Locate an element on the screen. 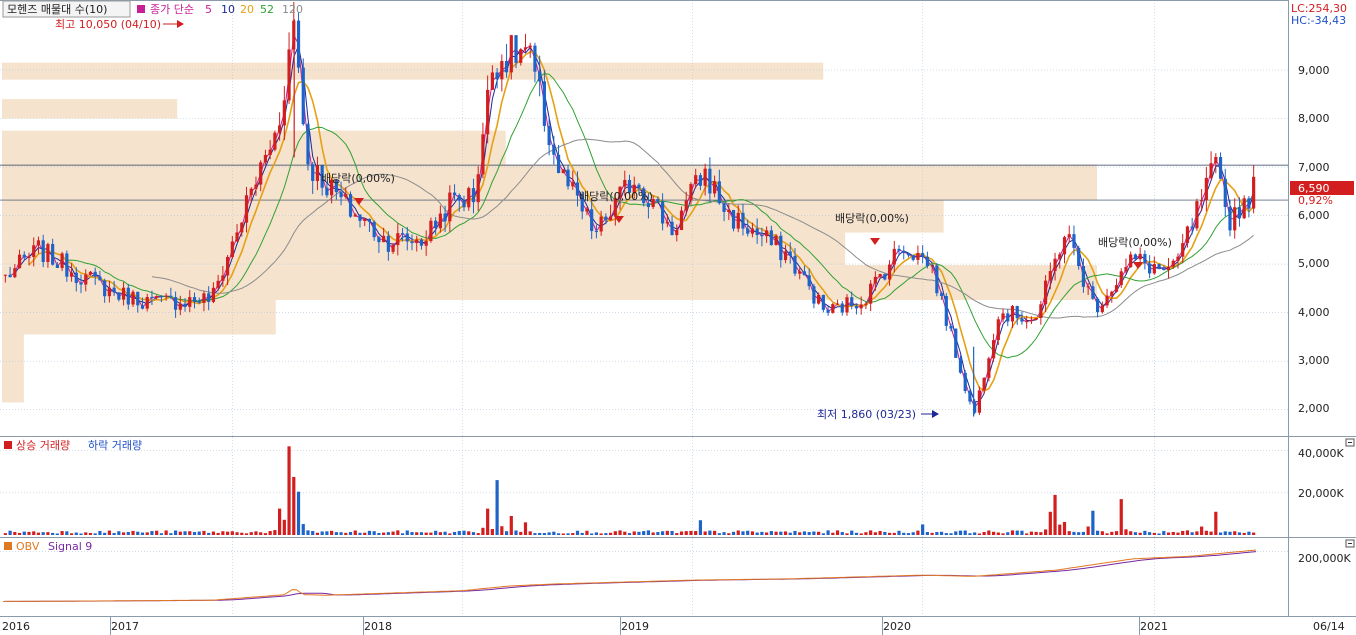 Image resolution: width=1356 pixels, height=635 pixels. obv-panel is located at coordinates (644, 577).